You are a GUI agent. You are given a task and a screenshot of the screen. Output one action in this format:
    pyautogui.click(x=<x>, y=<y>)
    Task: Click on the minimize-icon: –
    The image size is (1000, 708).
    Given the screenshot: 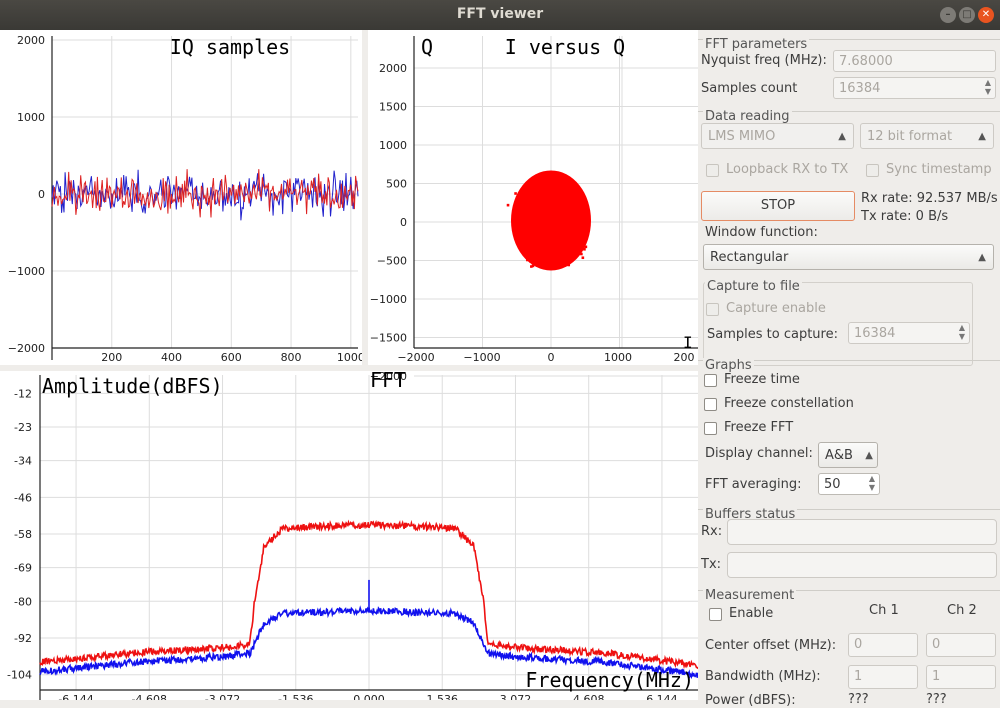 What is the action you would take?
    pyautogui.click(x=948, y=15)
    